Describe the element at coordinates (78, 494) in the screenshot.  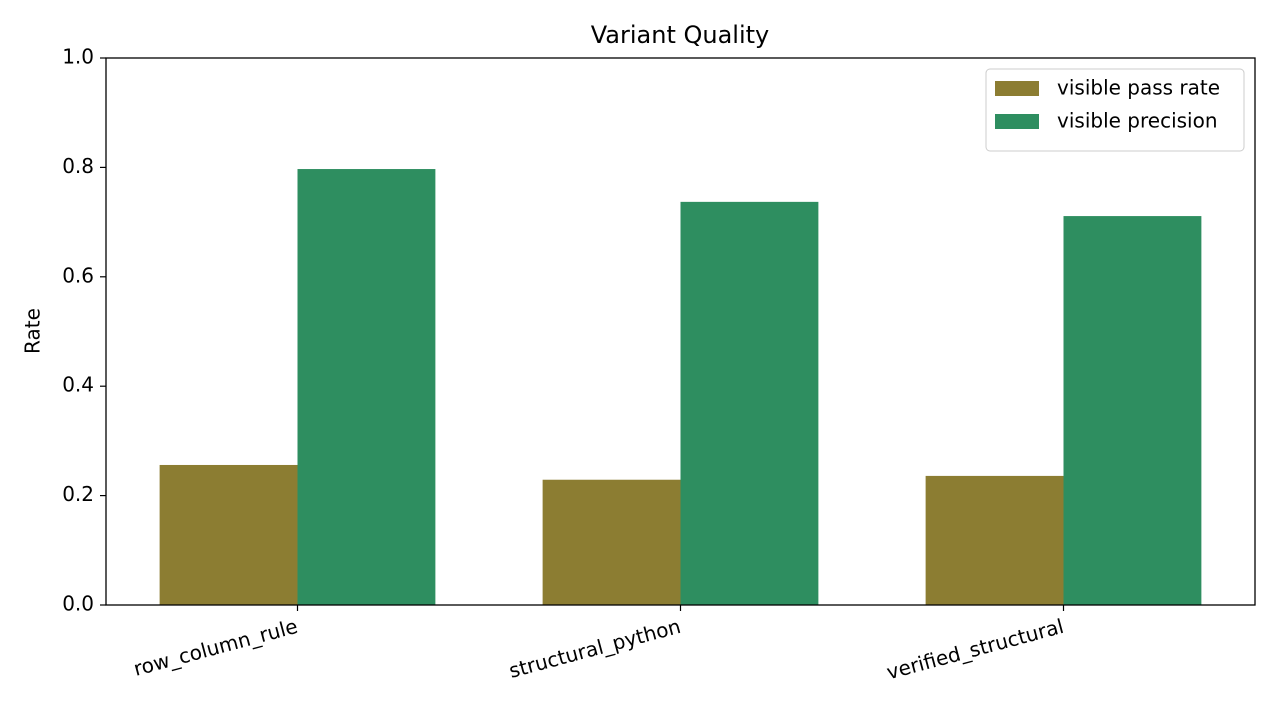
I see `y-tick-label: 0.2` at that location.